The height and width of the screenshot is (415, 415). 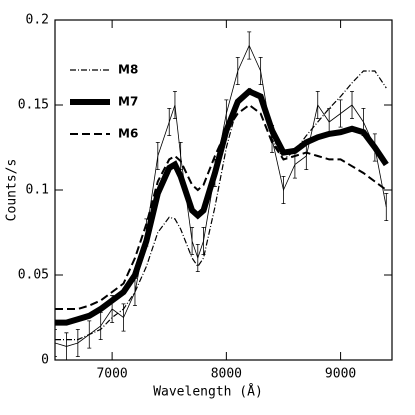 I want to click on y-tick-label: 0, so click(x=45, y=360).